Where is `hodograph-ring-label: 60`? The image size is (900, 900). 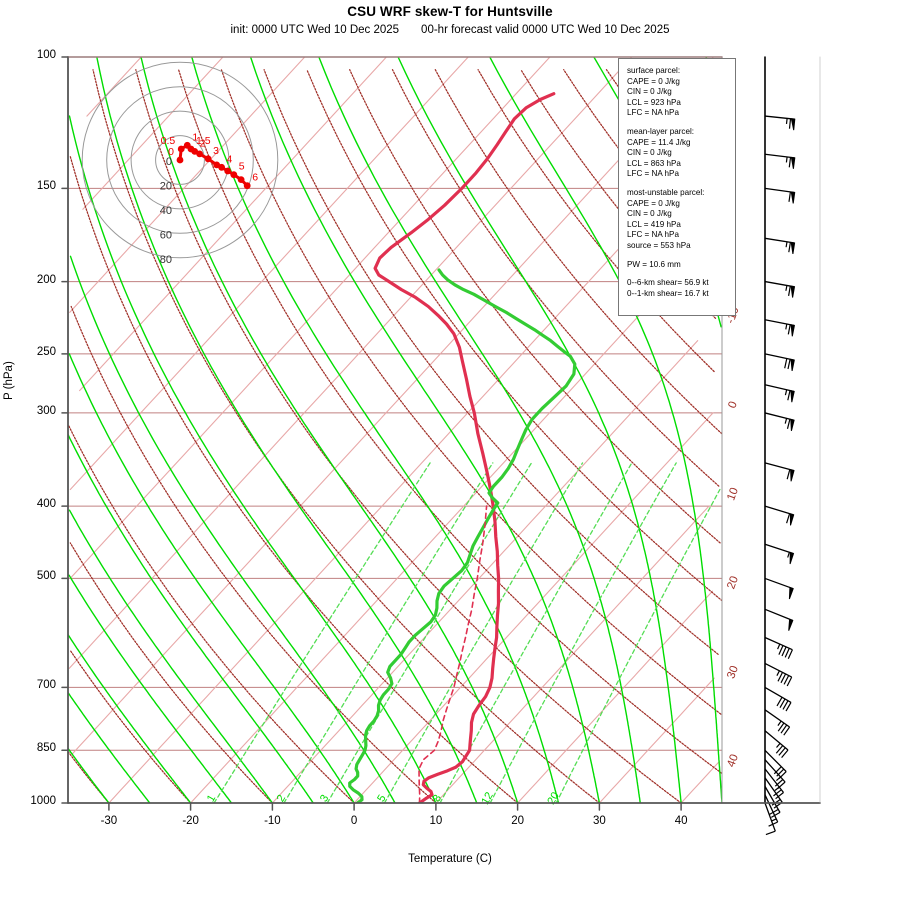
hodograph-ring-label: 60 is located at coordinates (166, 235).